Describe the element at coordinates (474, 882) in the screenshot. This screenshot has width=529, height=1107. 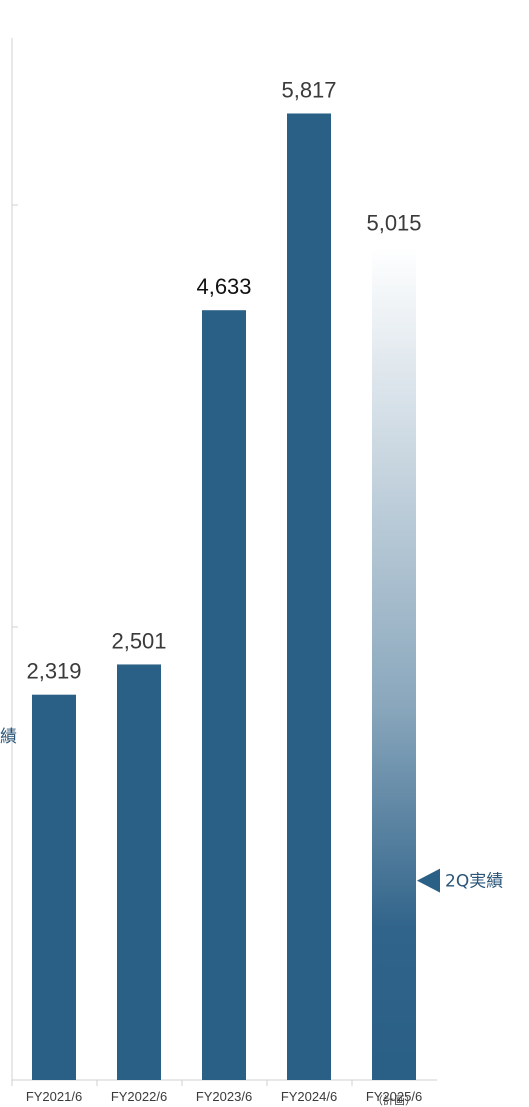
I see `annotation-label: 2Q実績` at that location.